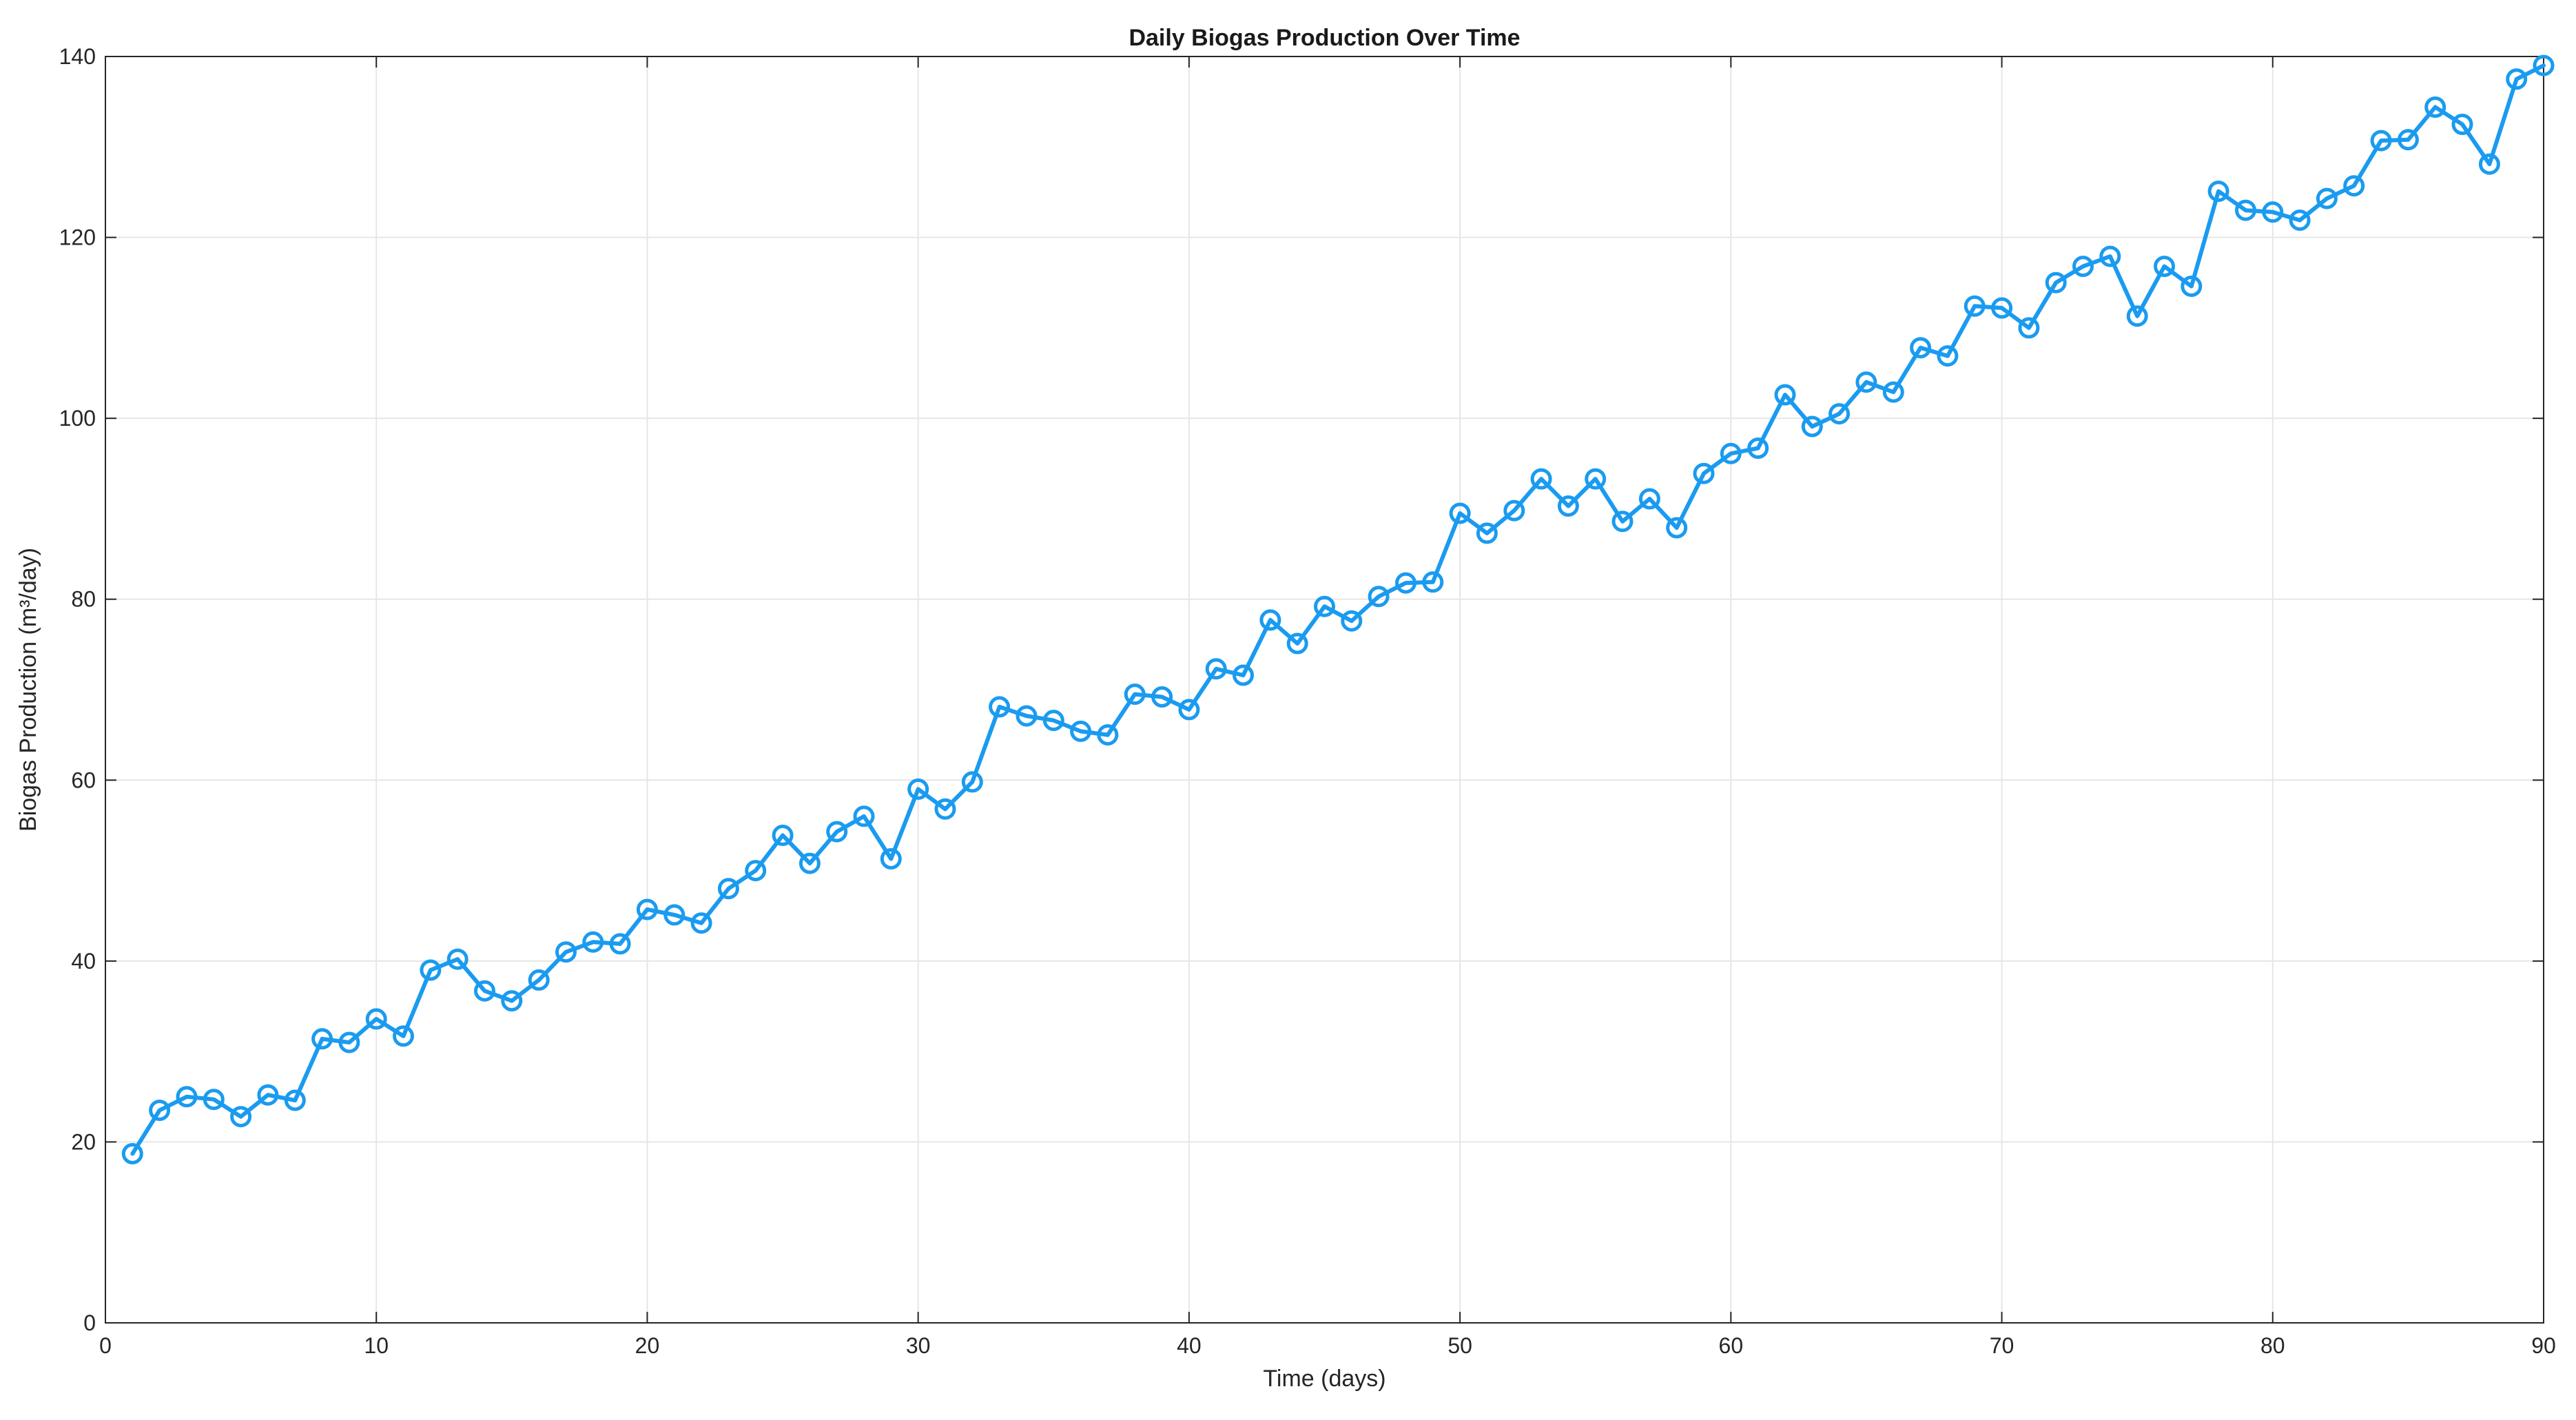 This screenshot has width=2576, height=1420. Describe the element at coordinates (77, 237) in the screenshot. I see `y-tick-label: 120` at that location.